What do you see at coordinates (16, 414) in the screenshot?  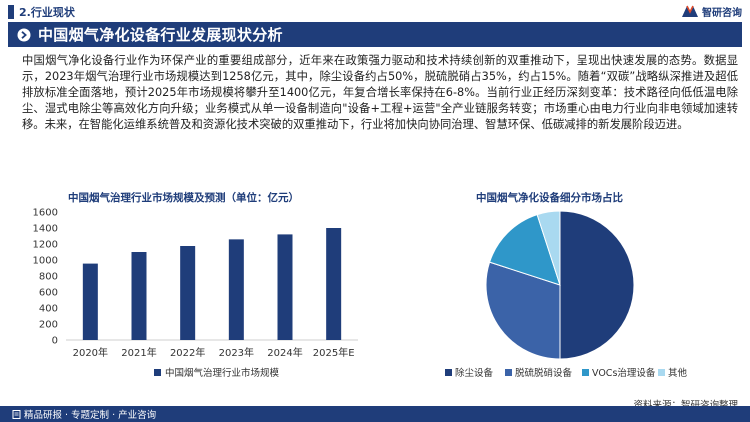 I see `document-icon` at bounding box center [16, 414].